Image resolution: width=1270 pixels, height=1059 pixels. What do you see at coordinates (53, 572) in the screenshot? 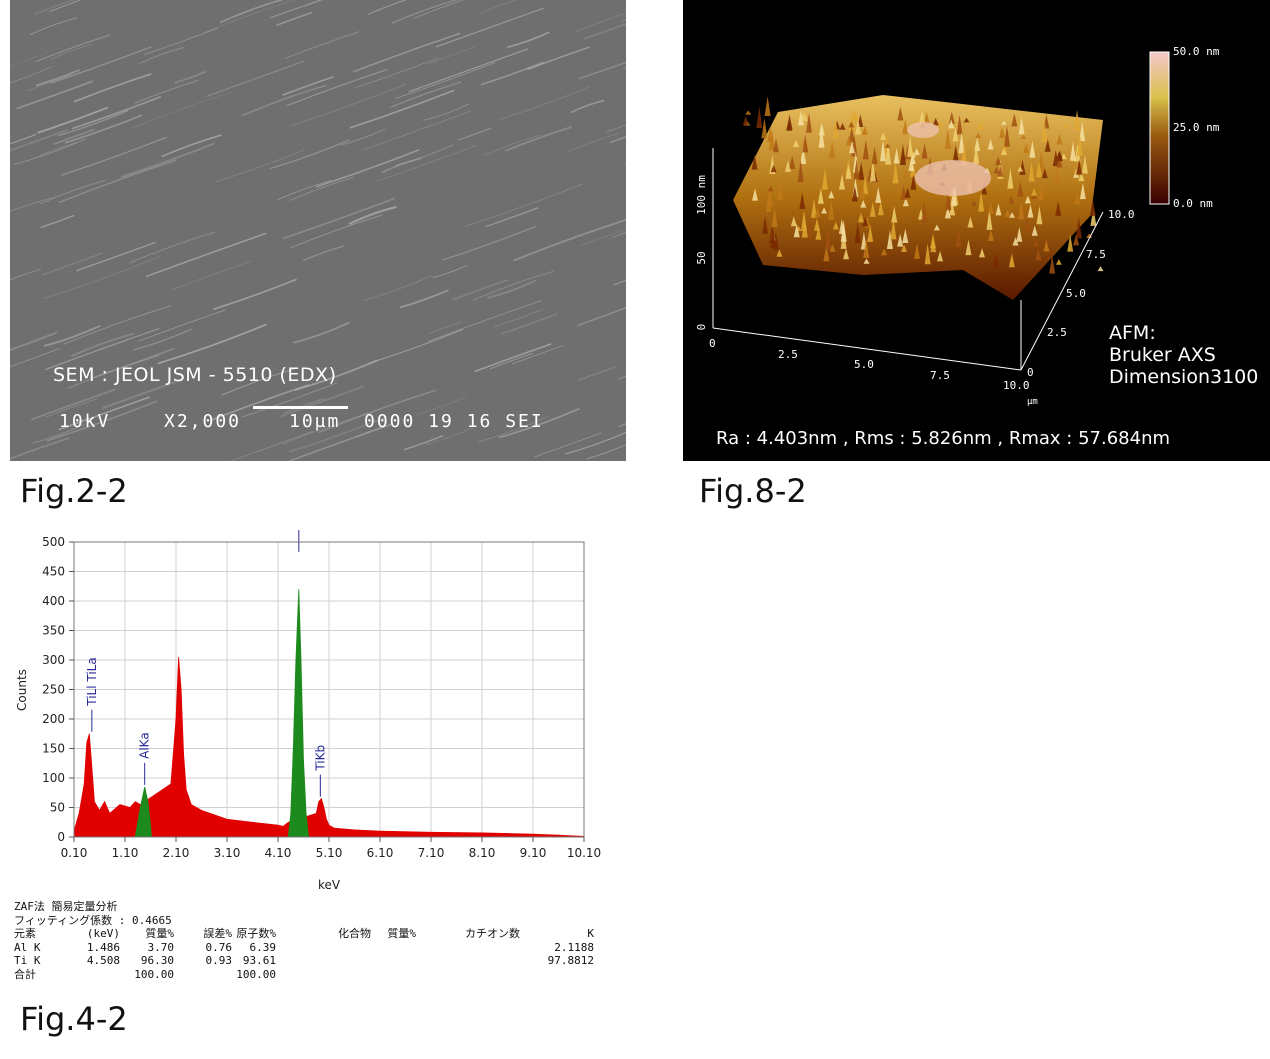
I see `edx-y-tick-label: 450` at bounding box center [53, 572].